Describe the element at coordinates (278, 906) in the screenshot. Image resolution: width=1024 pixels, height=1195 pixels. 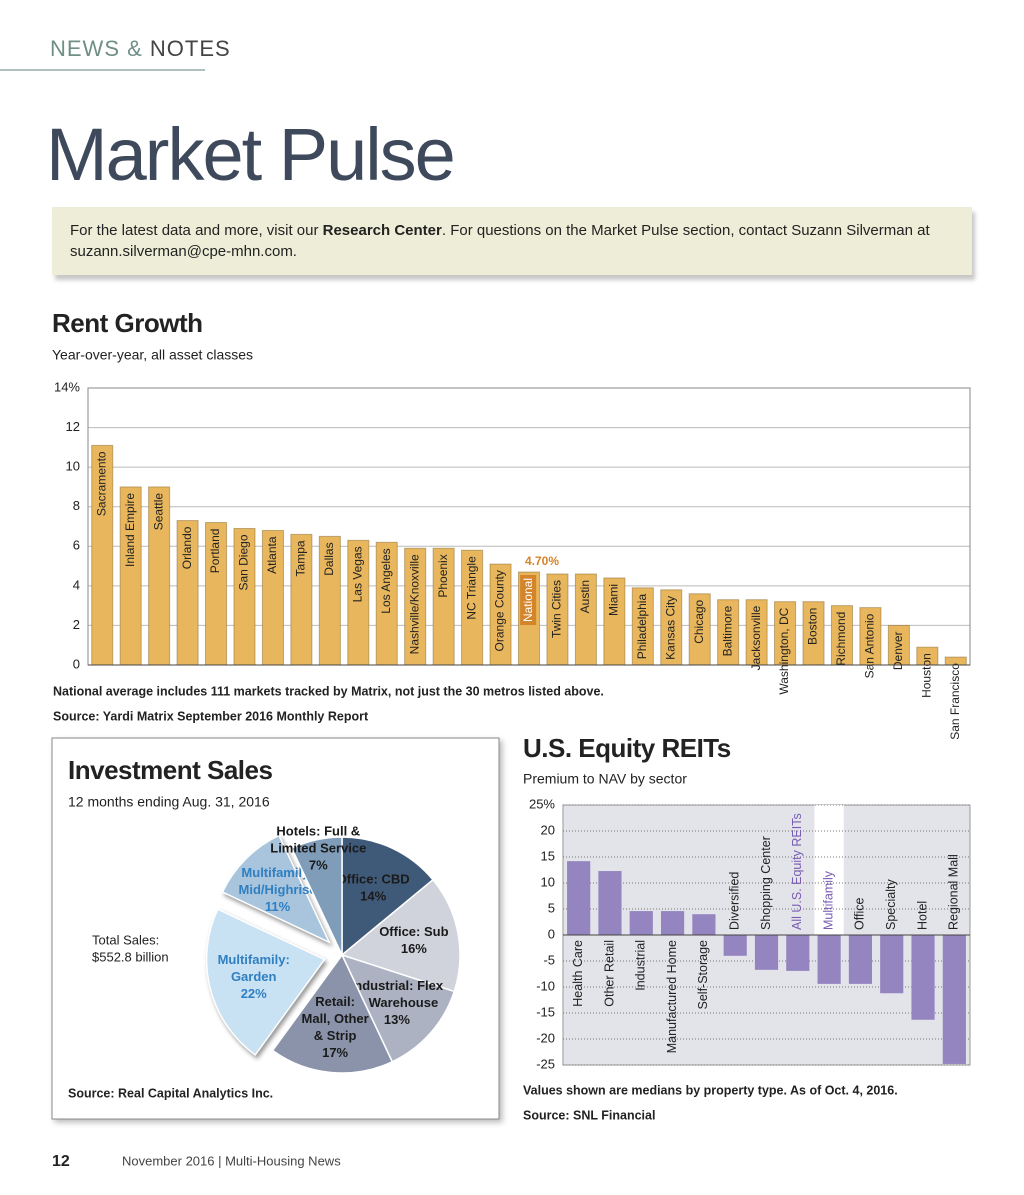
I see `slice-value: 11%` at that location.